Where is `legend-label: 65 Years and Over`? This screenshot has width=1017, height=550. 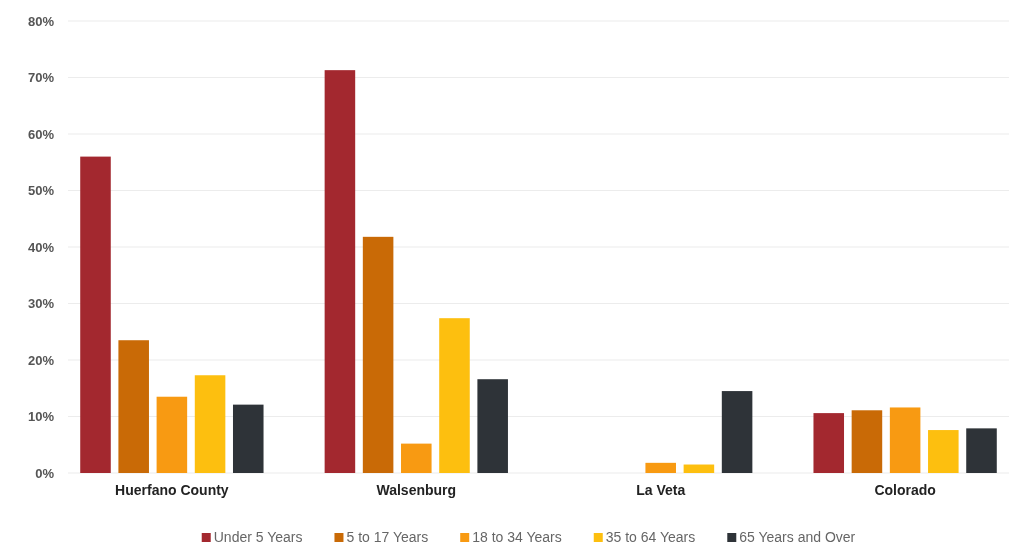
legend-label: 65 Years and Over is located at coordinates (797, 537).